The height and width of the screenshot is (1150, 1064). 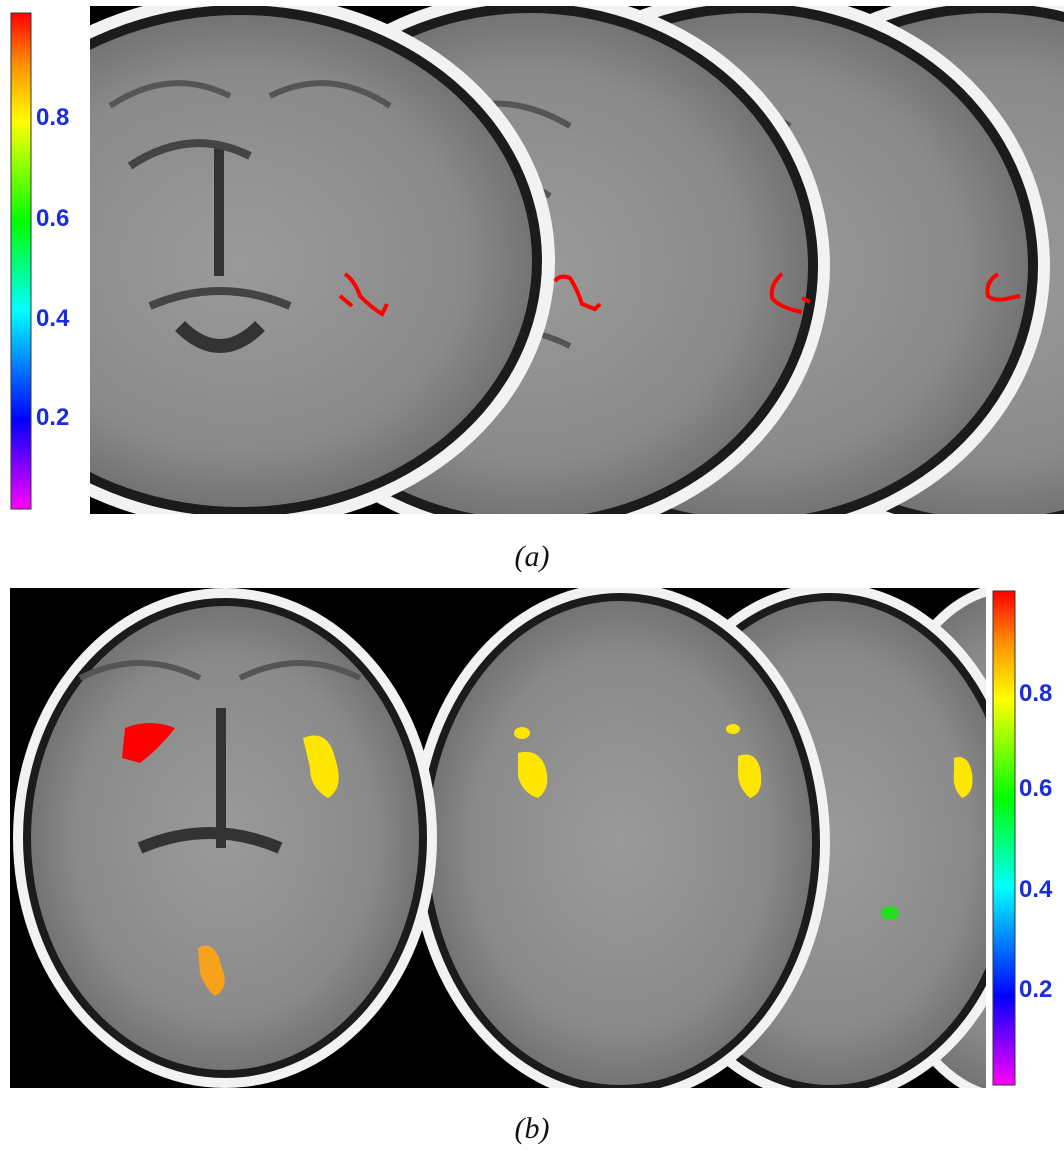 I want to click on colorbar-b-tick-04: 0.4, so click(x=1036, y=889).